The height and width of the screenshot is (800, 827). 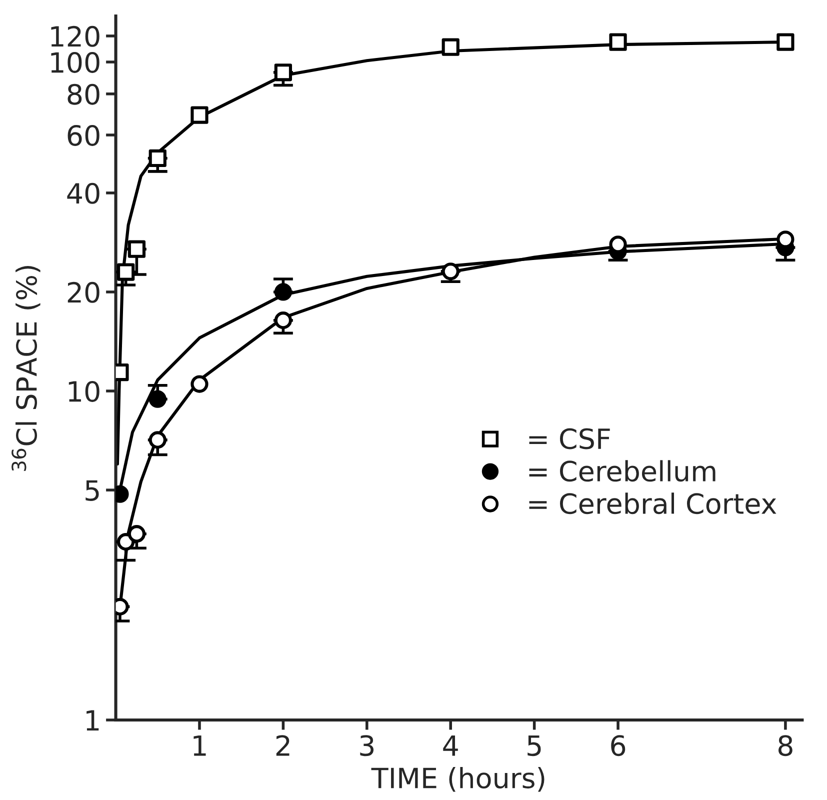 I want to click on x-tick-label: 5, so click(x=534, y=745).